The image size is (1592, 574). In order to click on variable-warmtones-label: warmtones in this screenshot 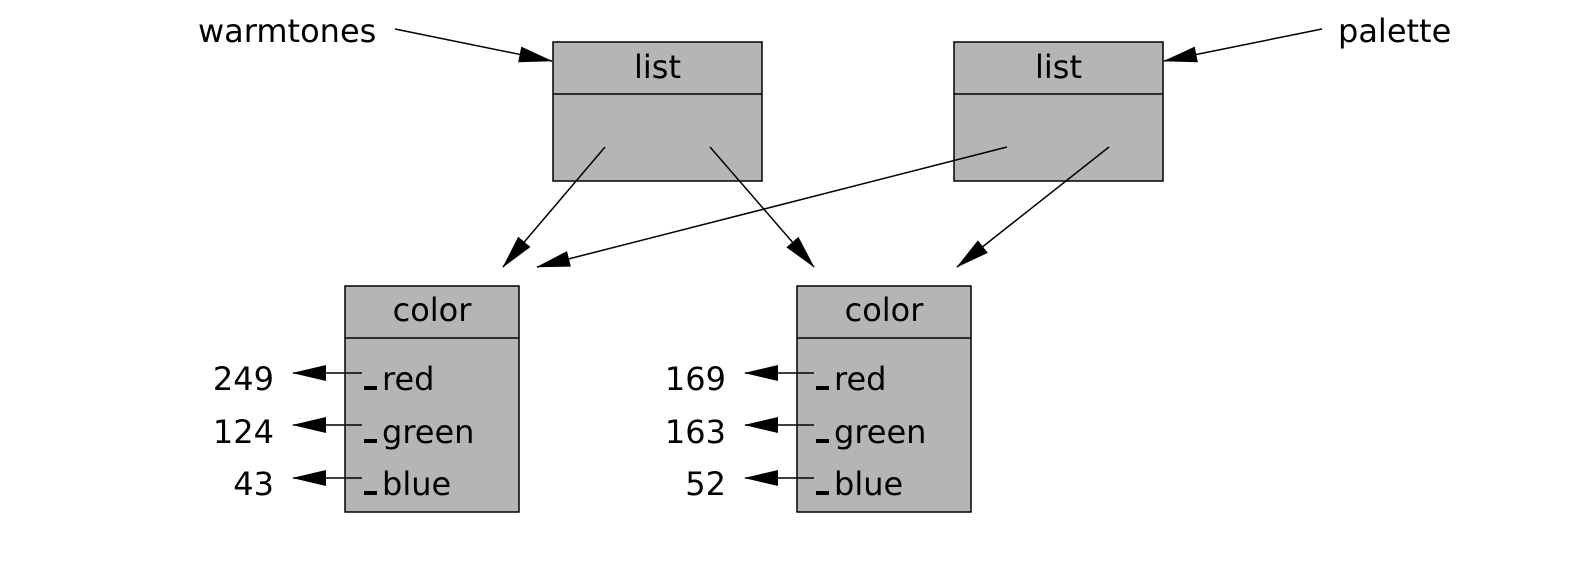, I will do `click(287, 31)`.